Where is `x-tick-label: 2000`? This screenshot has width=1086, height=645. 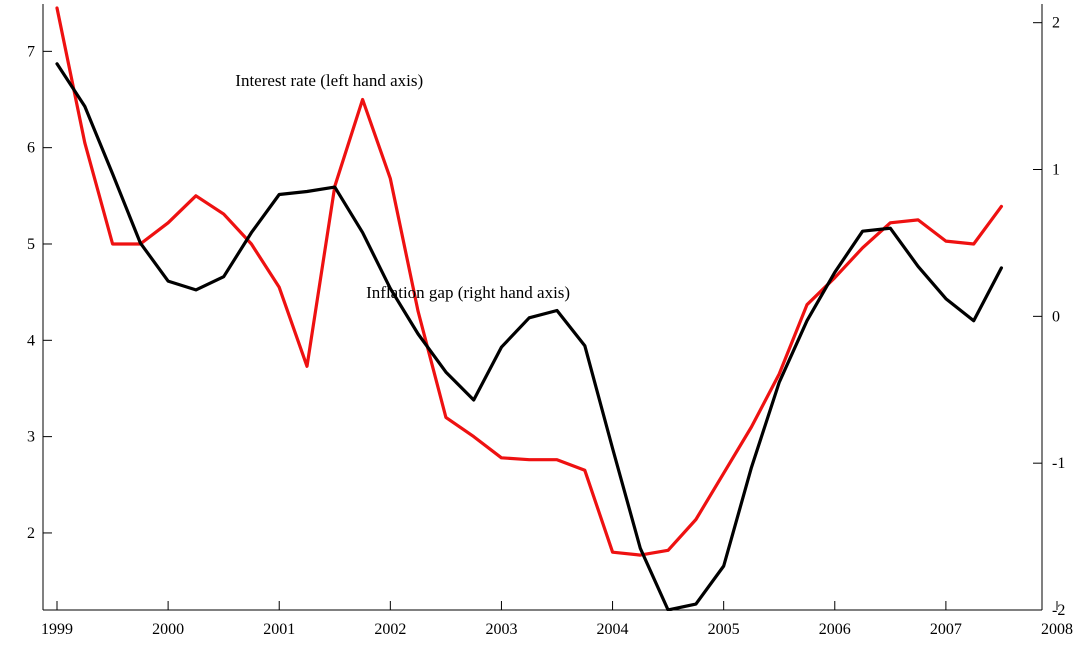
x-tick-label: 2000 is located at coordinates (168, 629).